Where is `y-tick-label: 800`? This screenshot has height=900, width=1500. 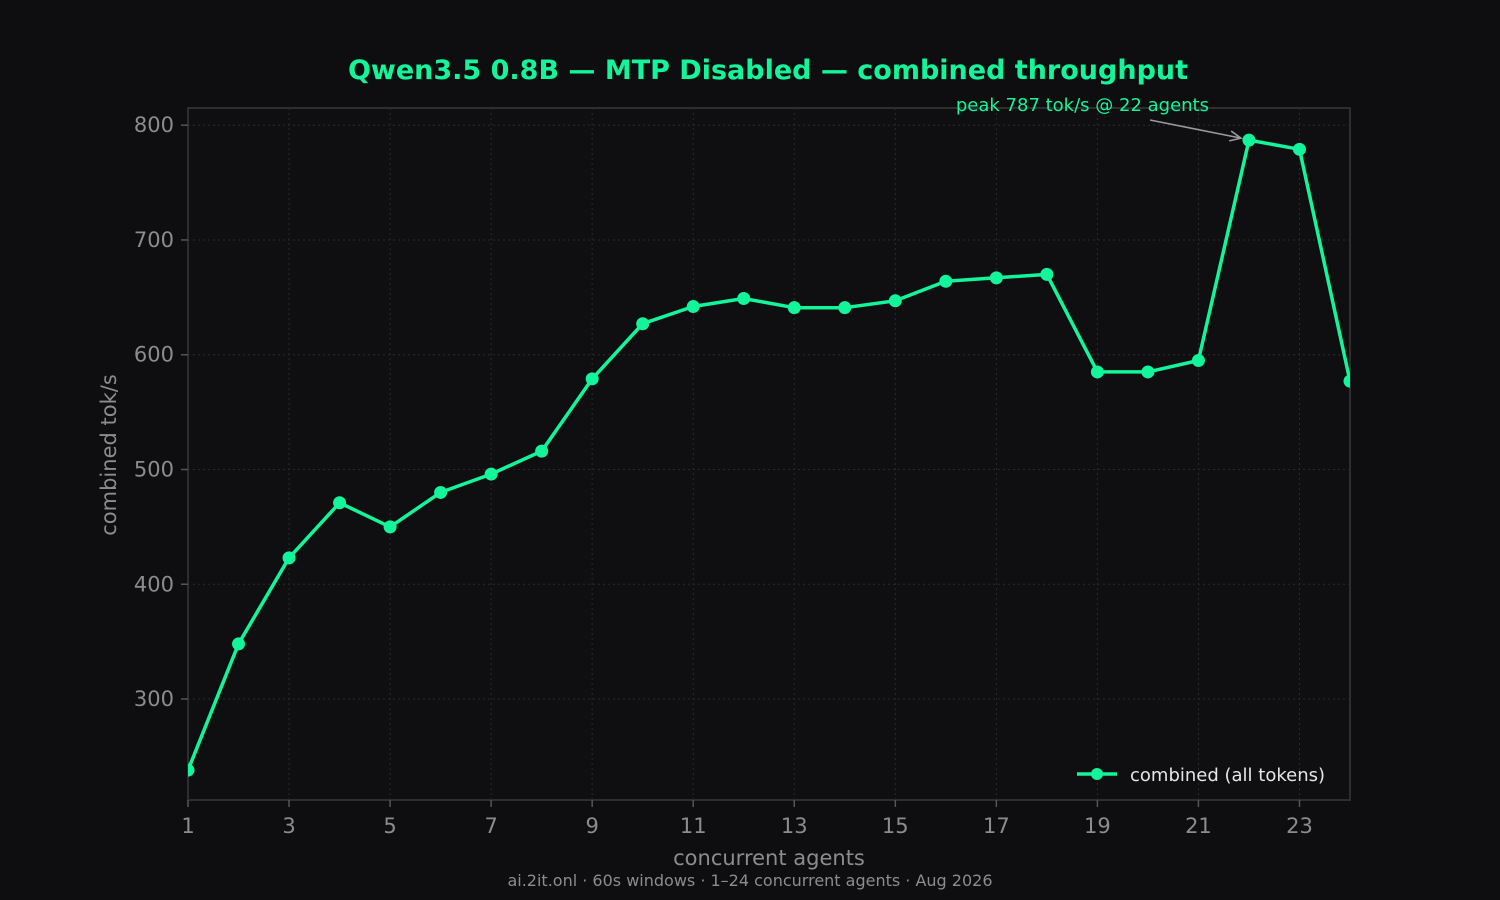 y-tick-label: 800 is located at coordinates (154, 125).